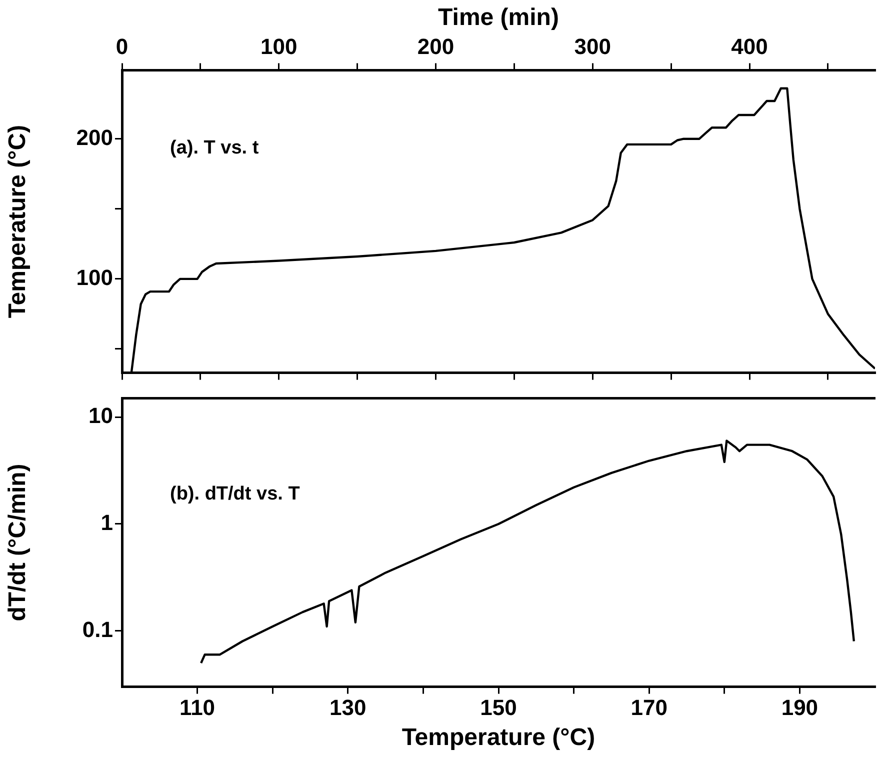 The width and height of the screenshot is (877, 757). Describe the element at coordinates (18, 543) in the screenshot. I see `y-axis-title: dT/dt (°C/min)` at that location.